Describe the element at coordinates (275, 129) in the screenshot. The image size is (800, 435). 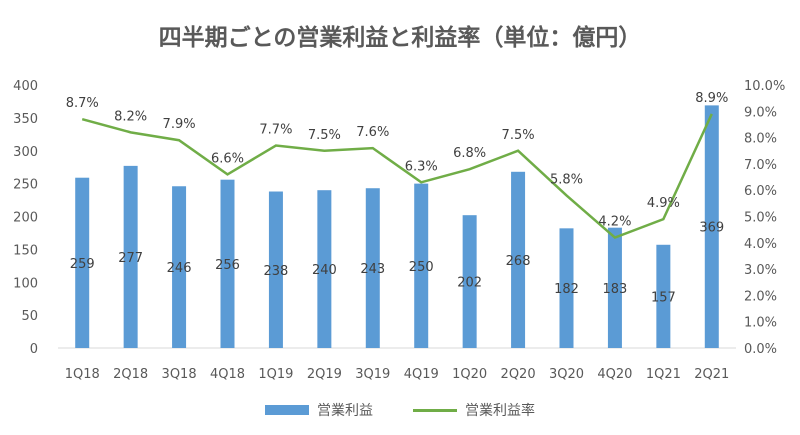
I see `line-data-label: 7.7%` at that location.